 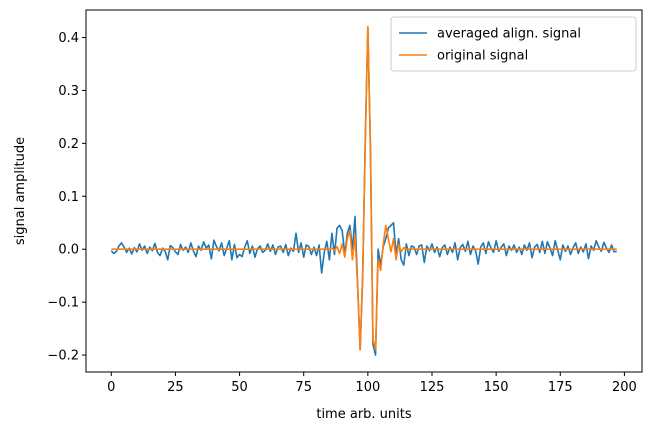 What do you see at coordinates (68, 250) in the screenshot?
I see `y-tick-label: 0.0` at bounding box center [68, 250].